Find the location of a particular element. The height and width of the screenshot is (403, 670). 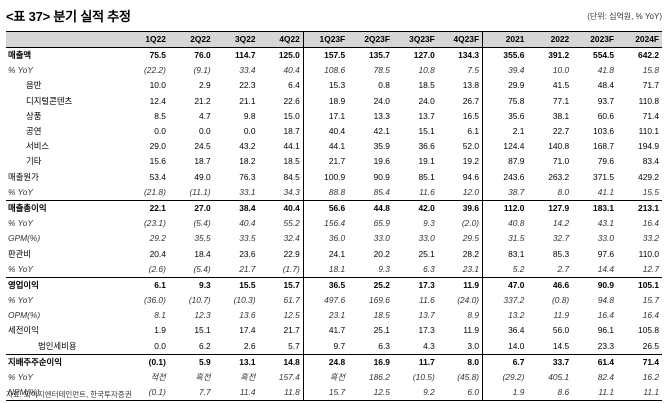

value-cell: 105.1 is located at coordinates (639, 284).